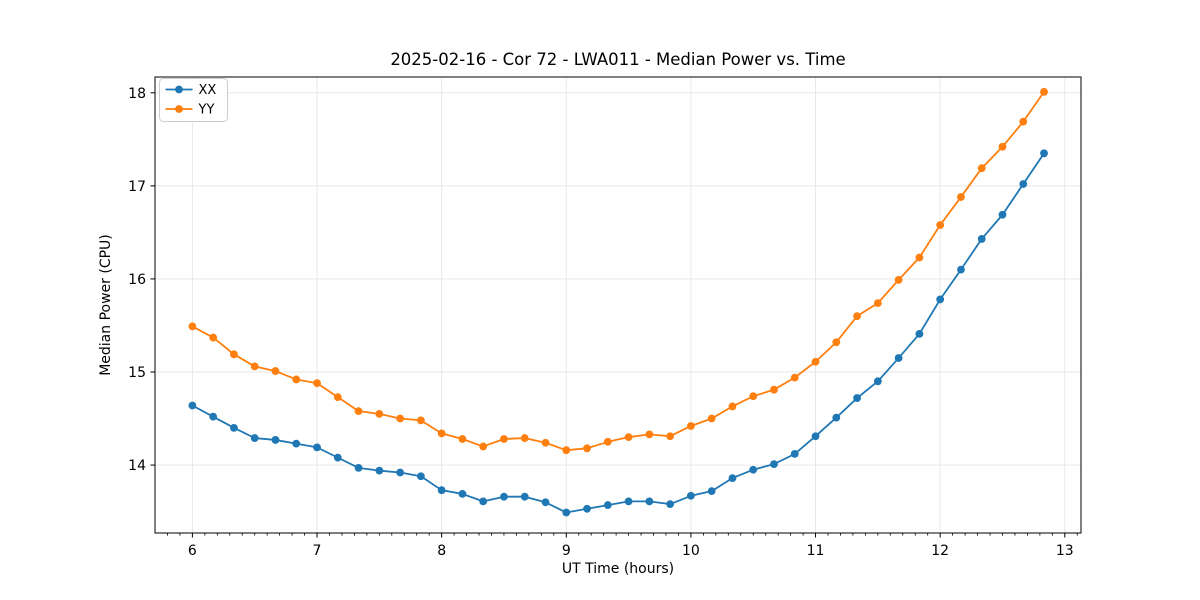 This screenshot has width=1200, height=600. Describe the element at coordinates (192, 551) in the screenshot. I see `x-axis-tick-label: 6` at that location.